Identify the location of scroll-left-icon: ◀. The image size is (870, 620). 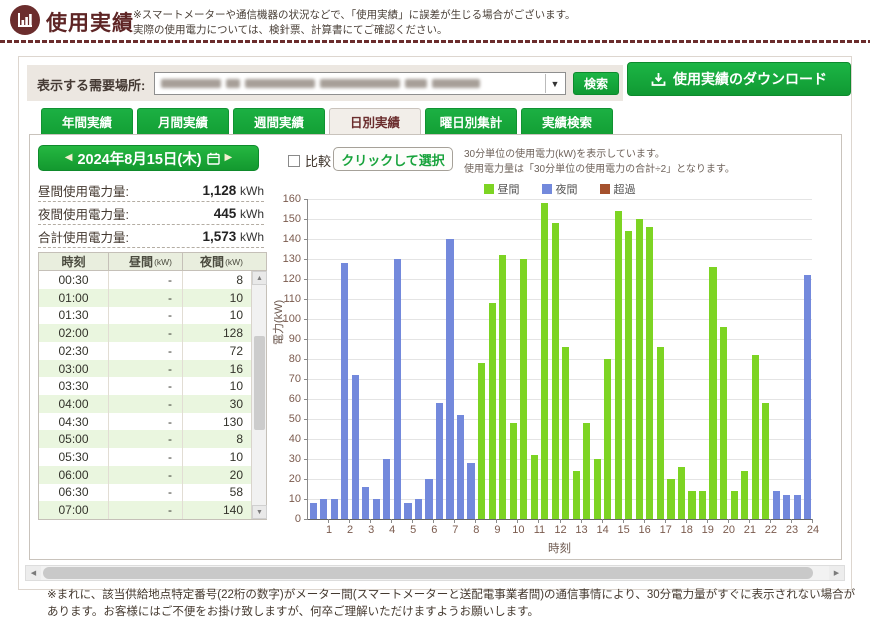
(33, 573).